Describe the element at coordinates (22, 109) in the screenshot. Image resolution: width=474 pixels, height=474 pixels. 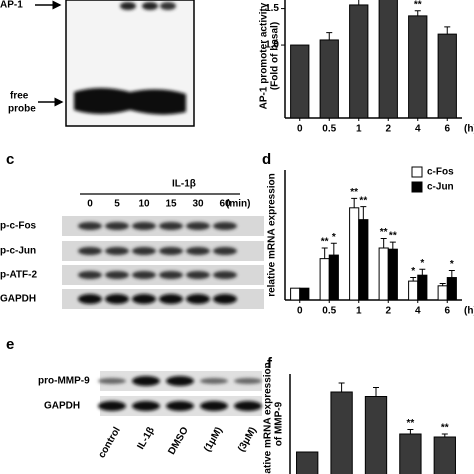
I see `gel-label: probe` at that location.